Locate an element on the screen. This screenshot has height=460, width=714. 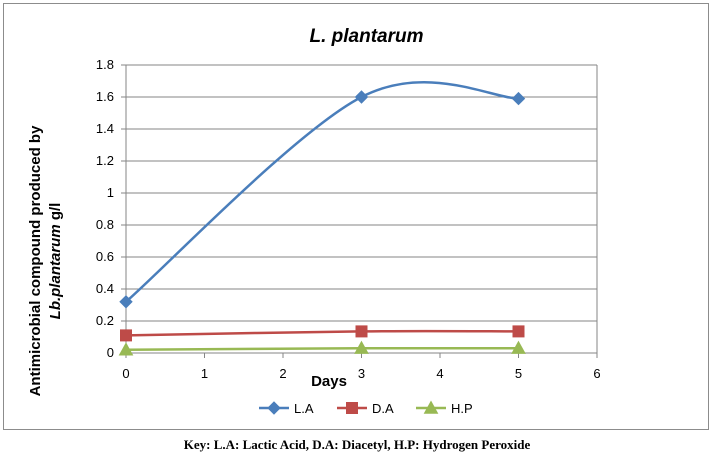
legend-marker-hp is located at coordinates (431, 407).